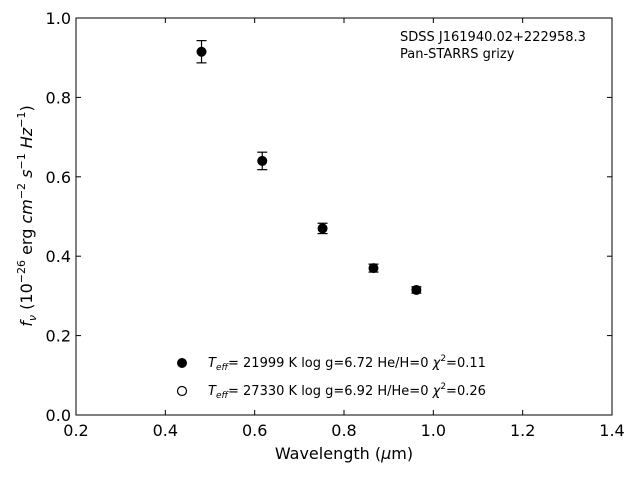 The image size is (640, 480). I want to click on survey-name: Pan-STARRS grizy, so click(457, 54).